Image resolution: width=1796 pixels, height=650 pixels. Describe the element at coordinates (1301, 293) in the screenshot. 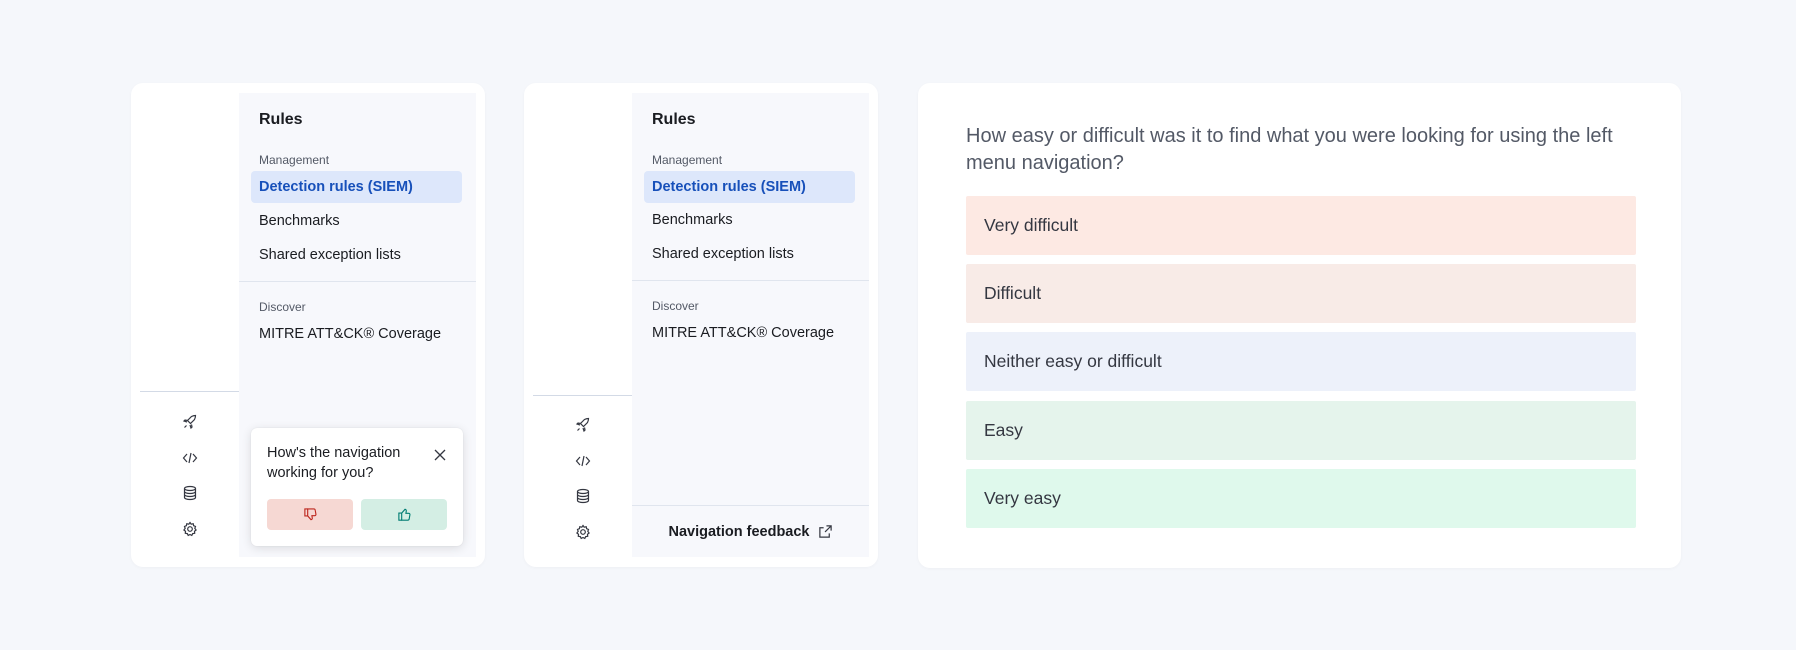

I see `survey-option-difficult: Difficult` at that location.